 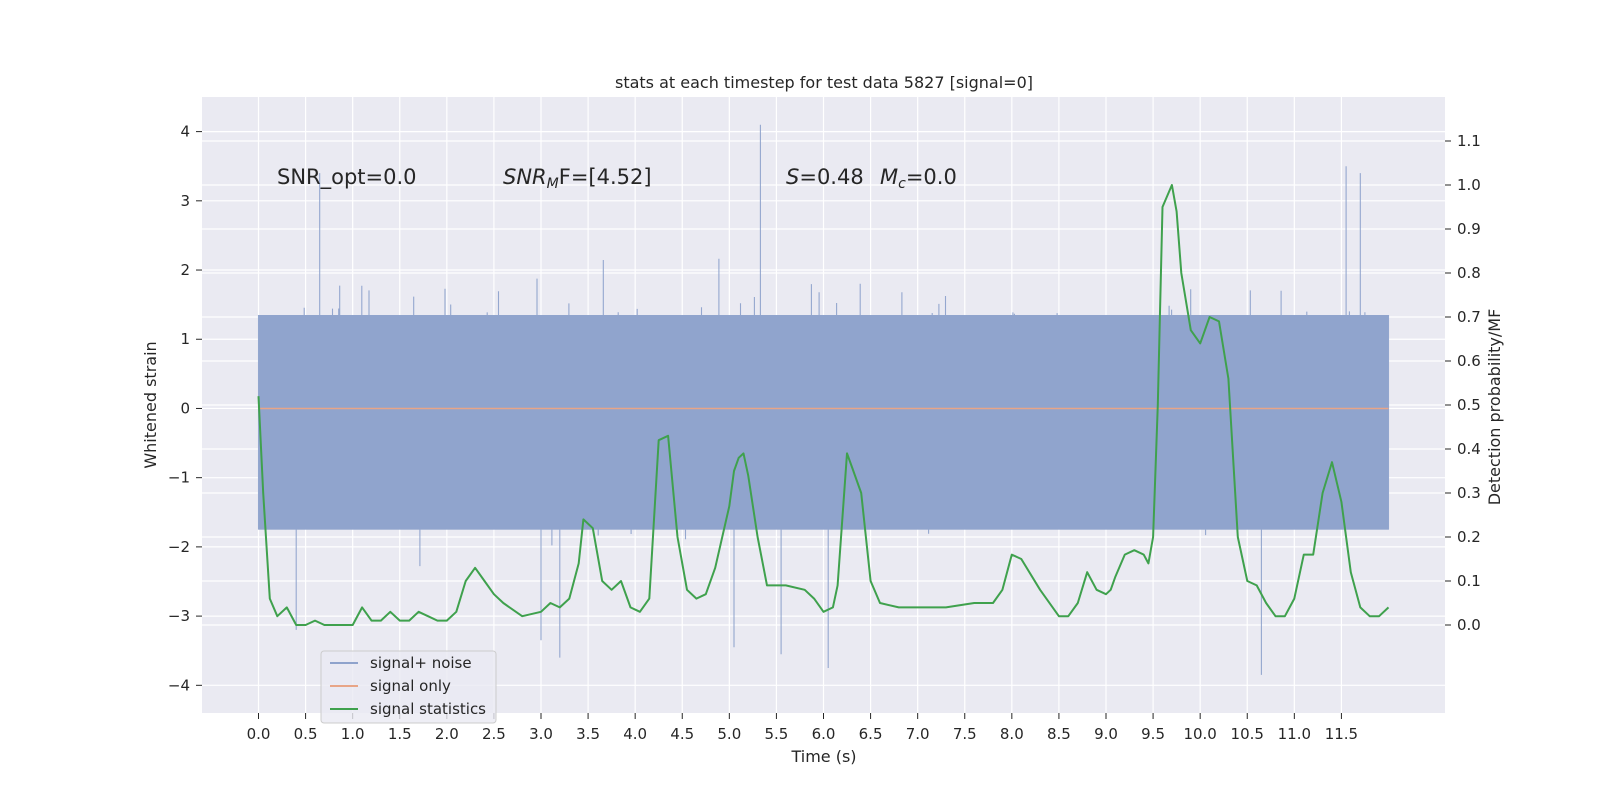 I want to click on y-tick-label-right: 0.5, so click(x=1469, y=405).